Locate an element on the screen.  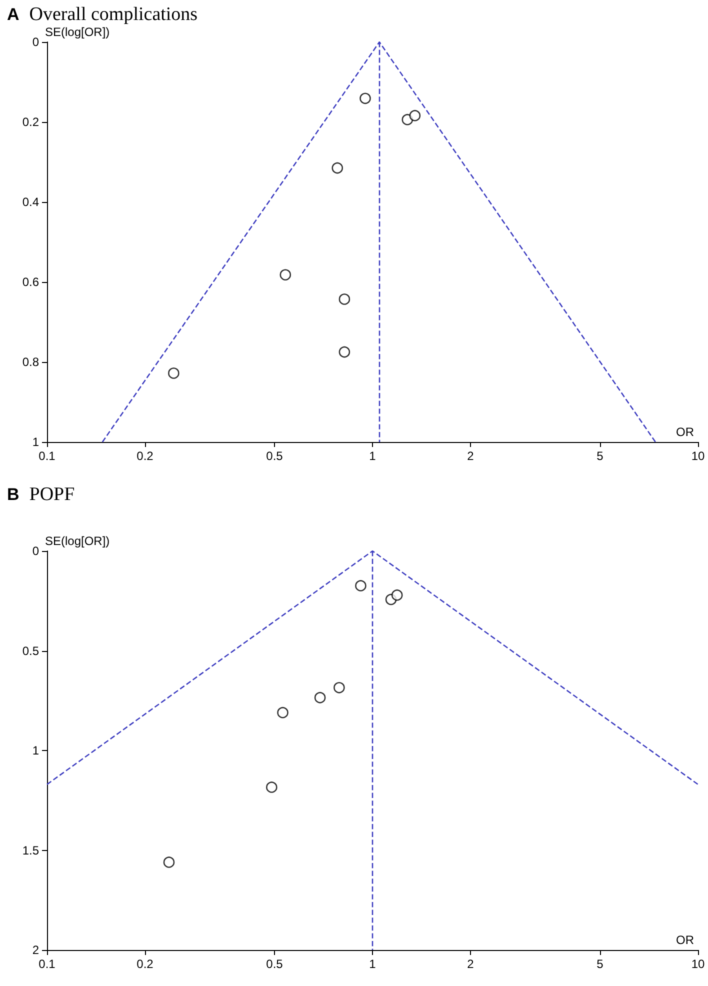
y-tick-label: 0.2 is located at coordinates (31, 122).